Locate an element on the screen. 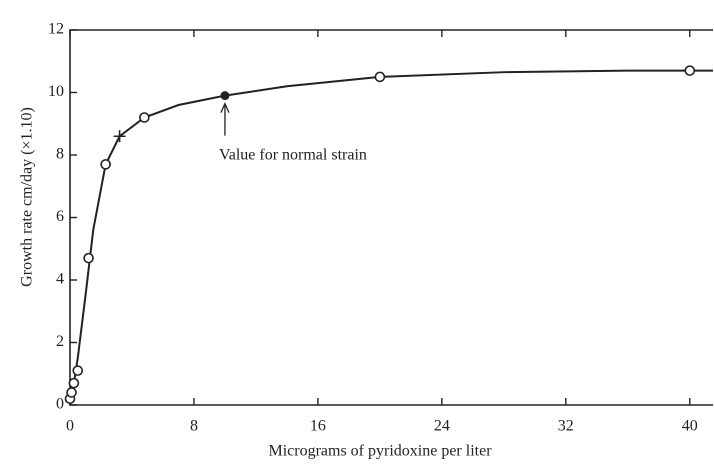  y-axis-label: Growth rate cm/day (×1.10) is located at coordinates (27, 197).